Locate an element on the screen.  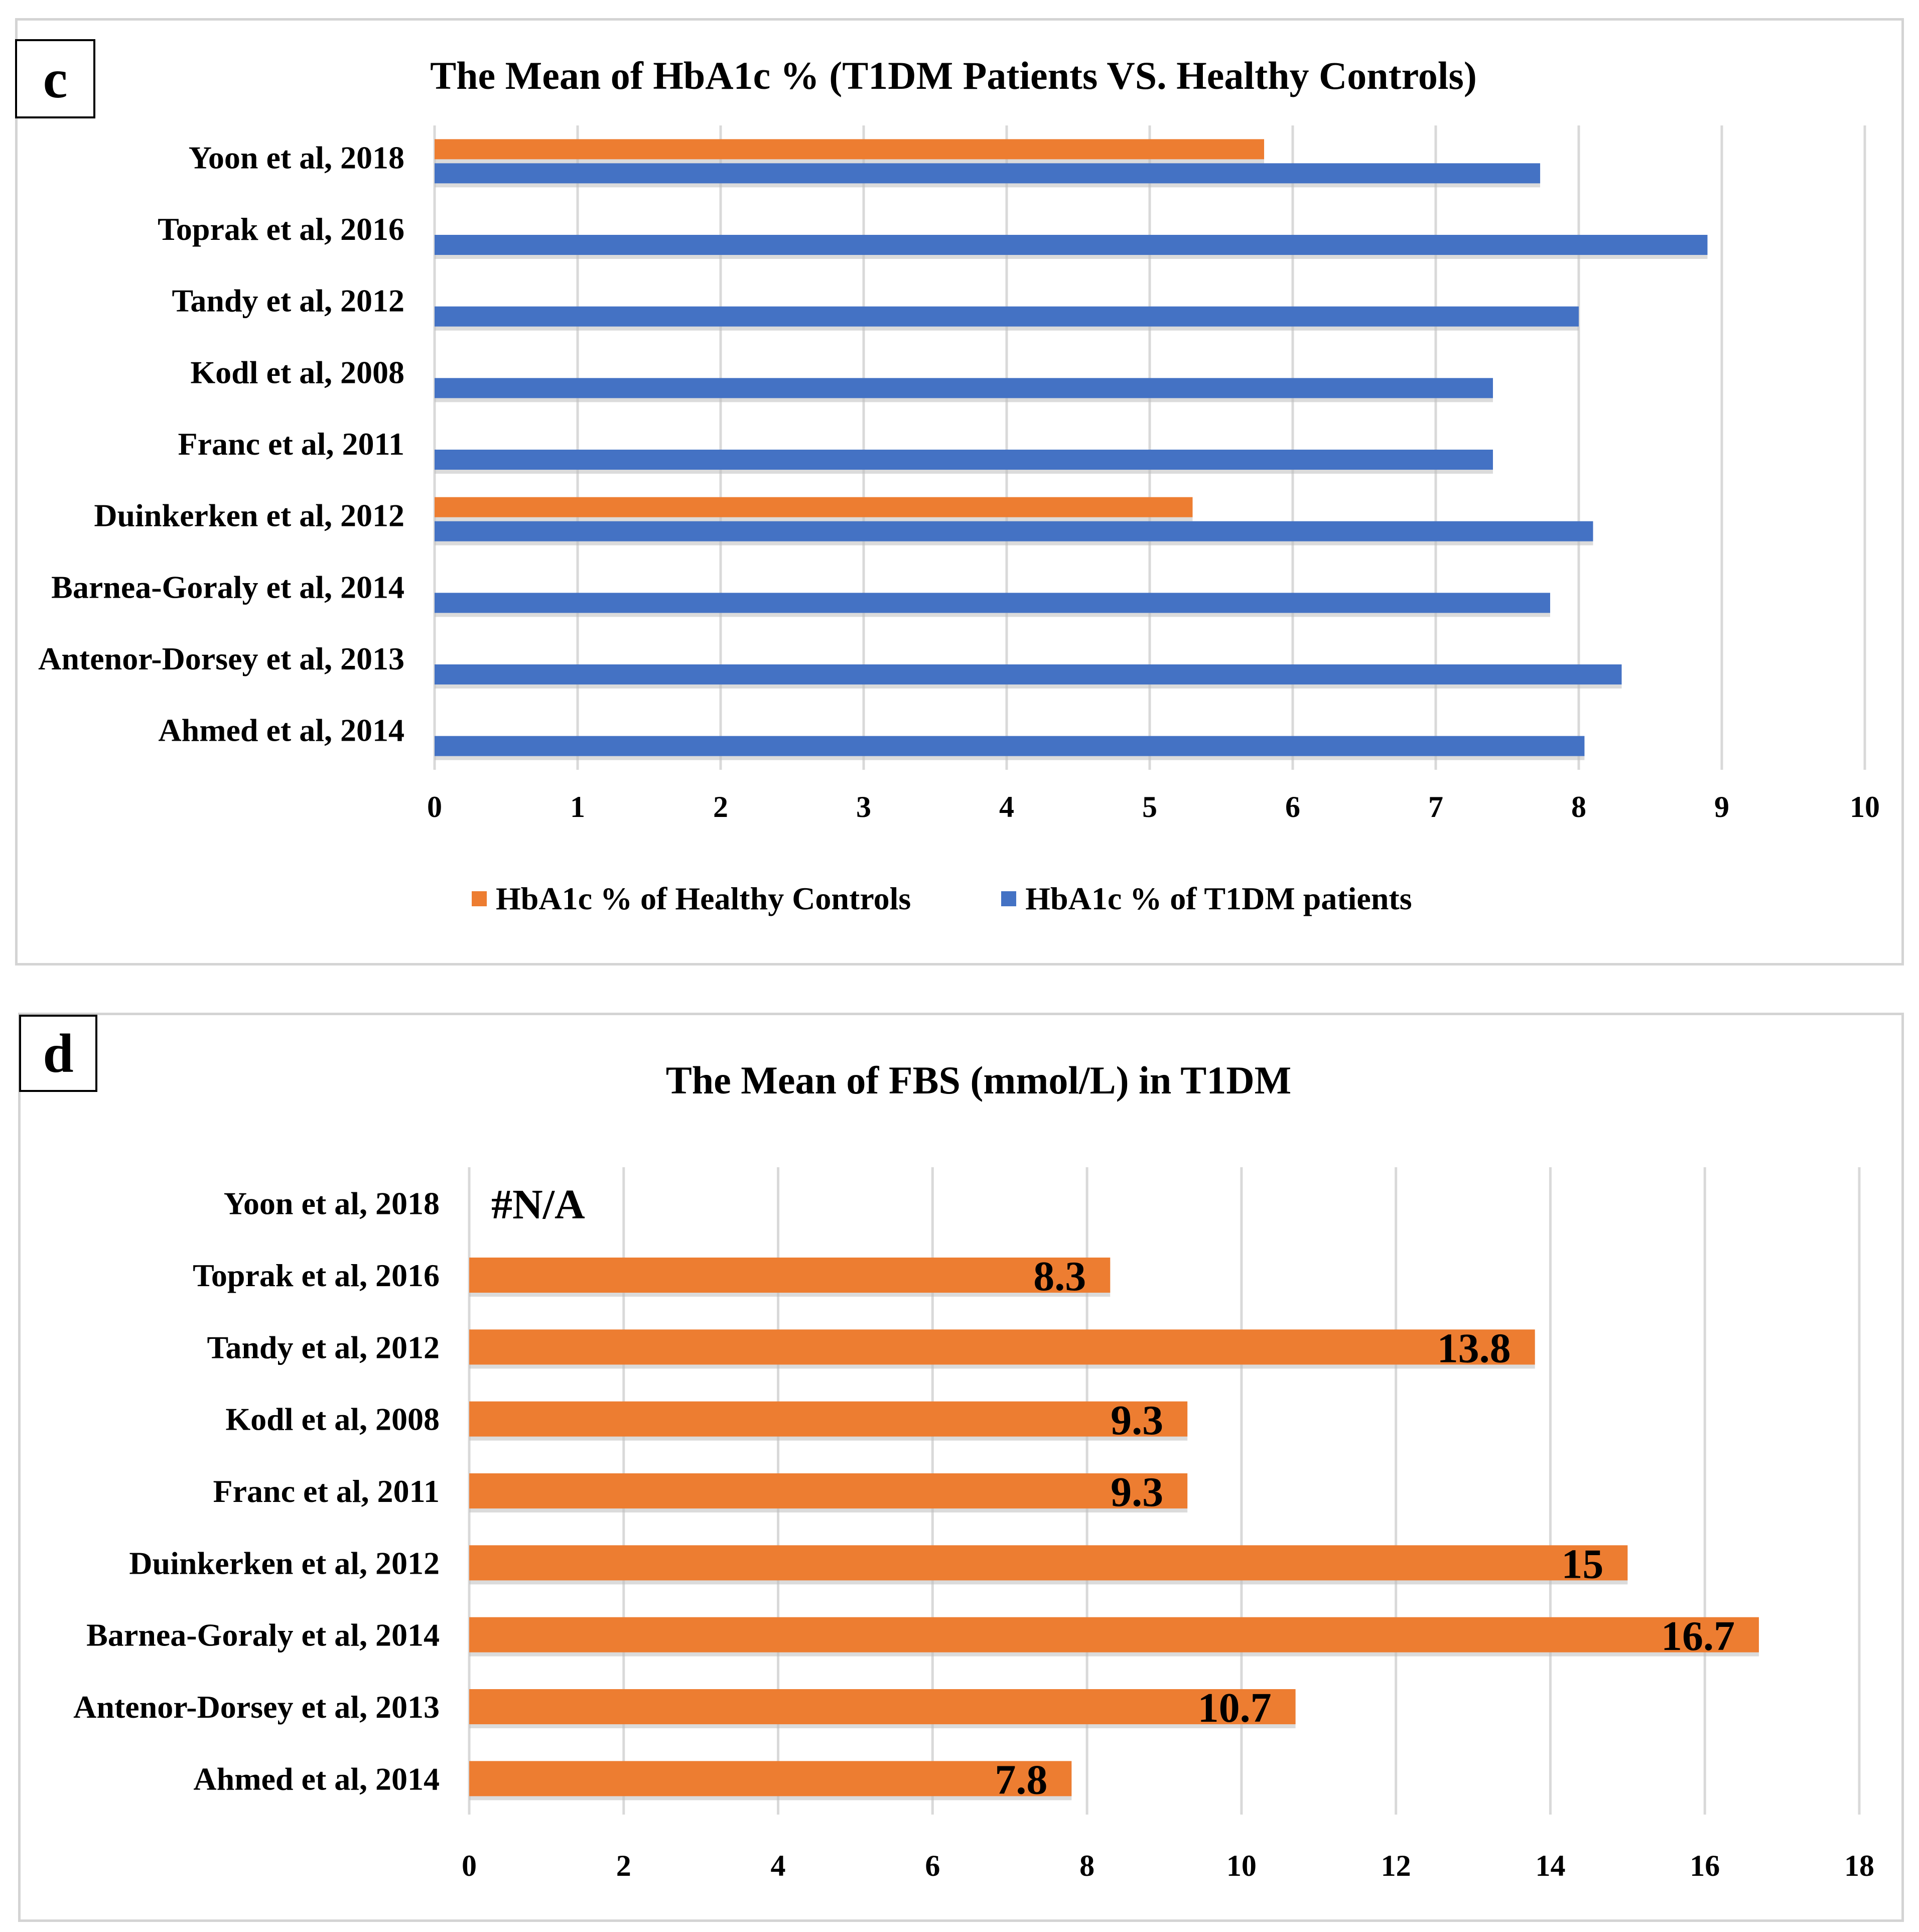
bar-fbs-mmol-l-kodl-et-al-2008 is located at coordinates (828, 1419).